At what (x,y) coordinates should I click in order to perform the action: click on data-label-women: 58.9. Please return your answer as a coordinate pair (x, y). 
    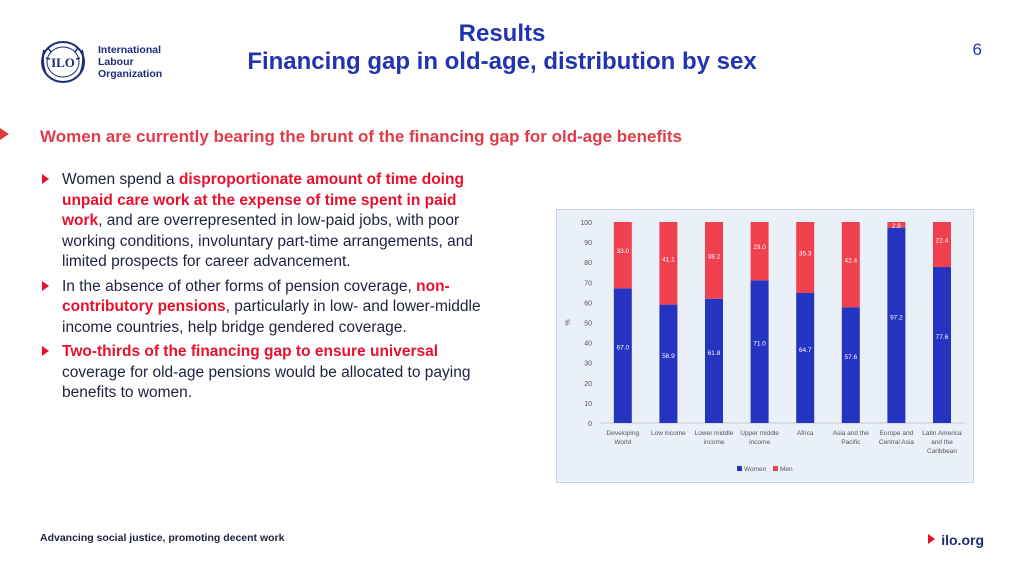
    Looking at the image, I should click on (668, 356).